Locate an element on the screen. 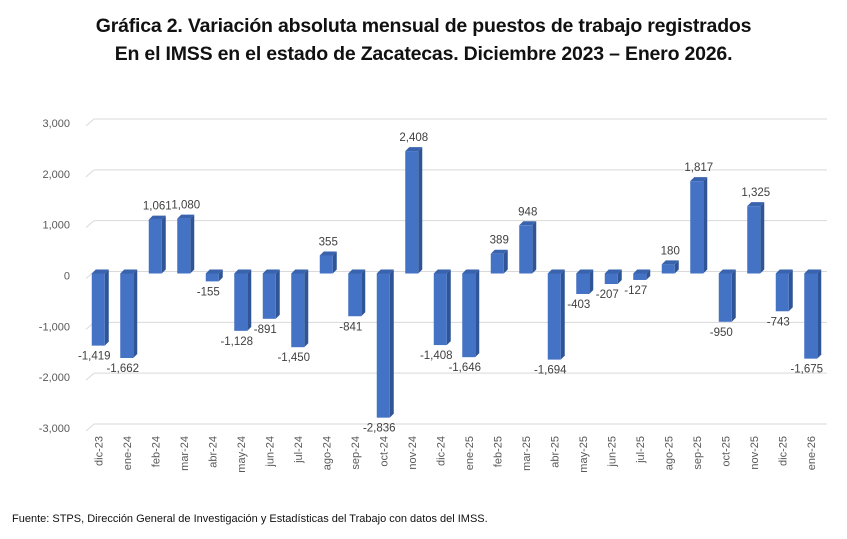 The width and height of the screenshot is (847, 539). data-label: -1,419 is located at coordinates (94, 357).